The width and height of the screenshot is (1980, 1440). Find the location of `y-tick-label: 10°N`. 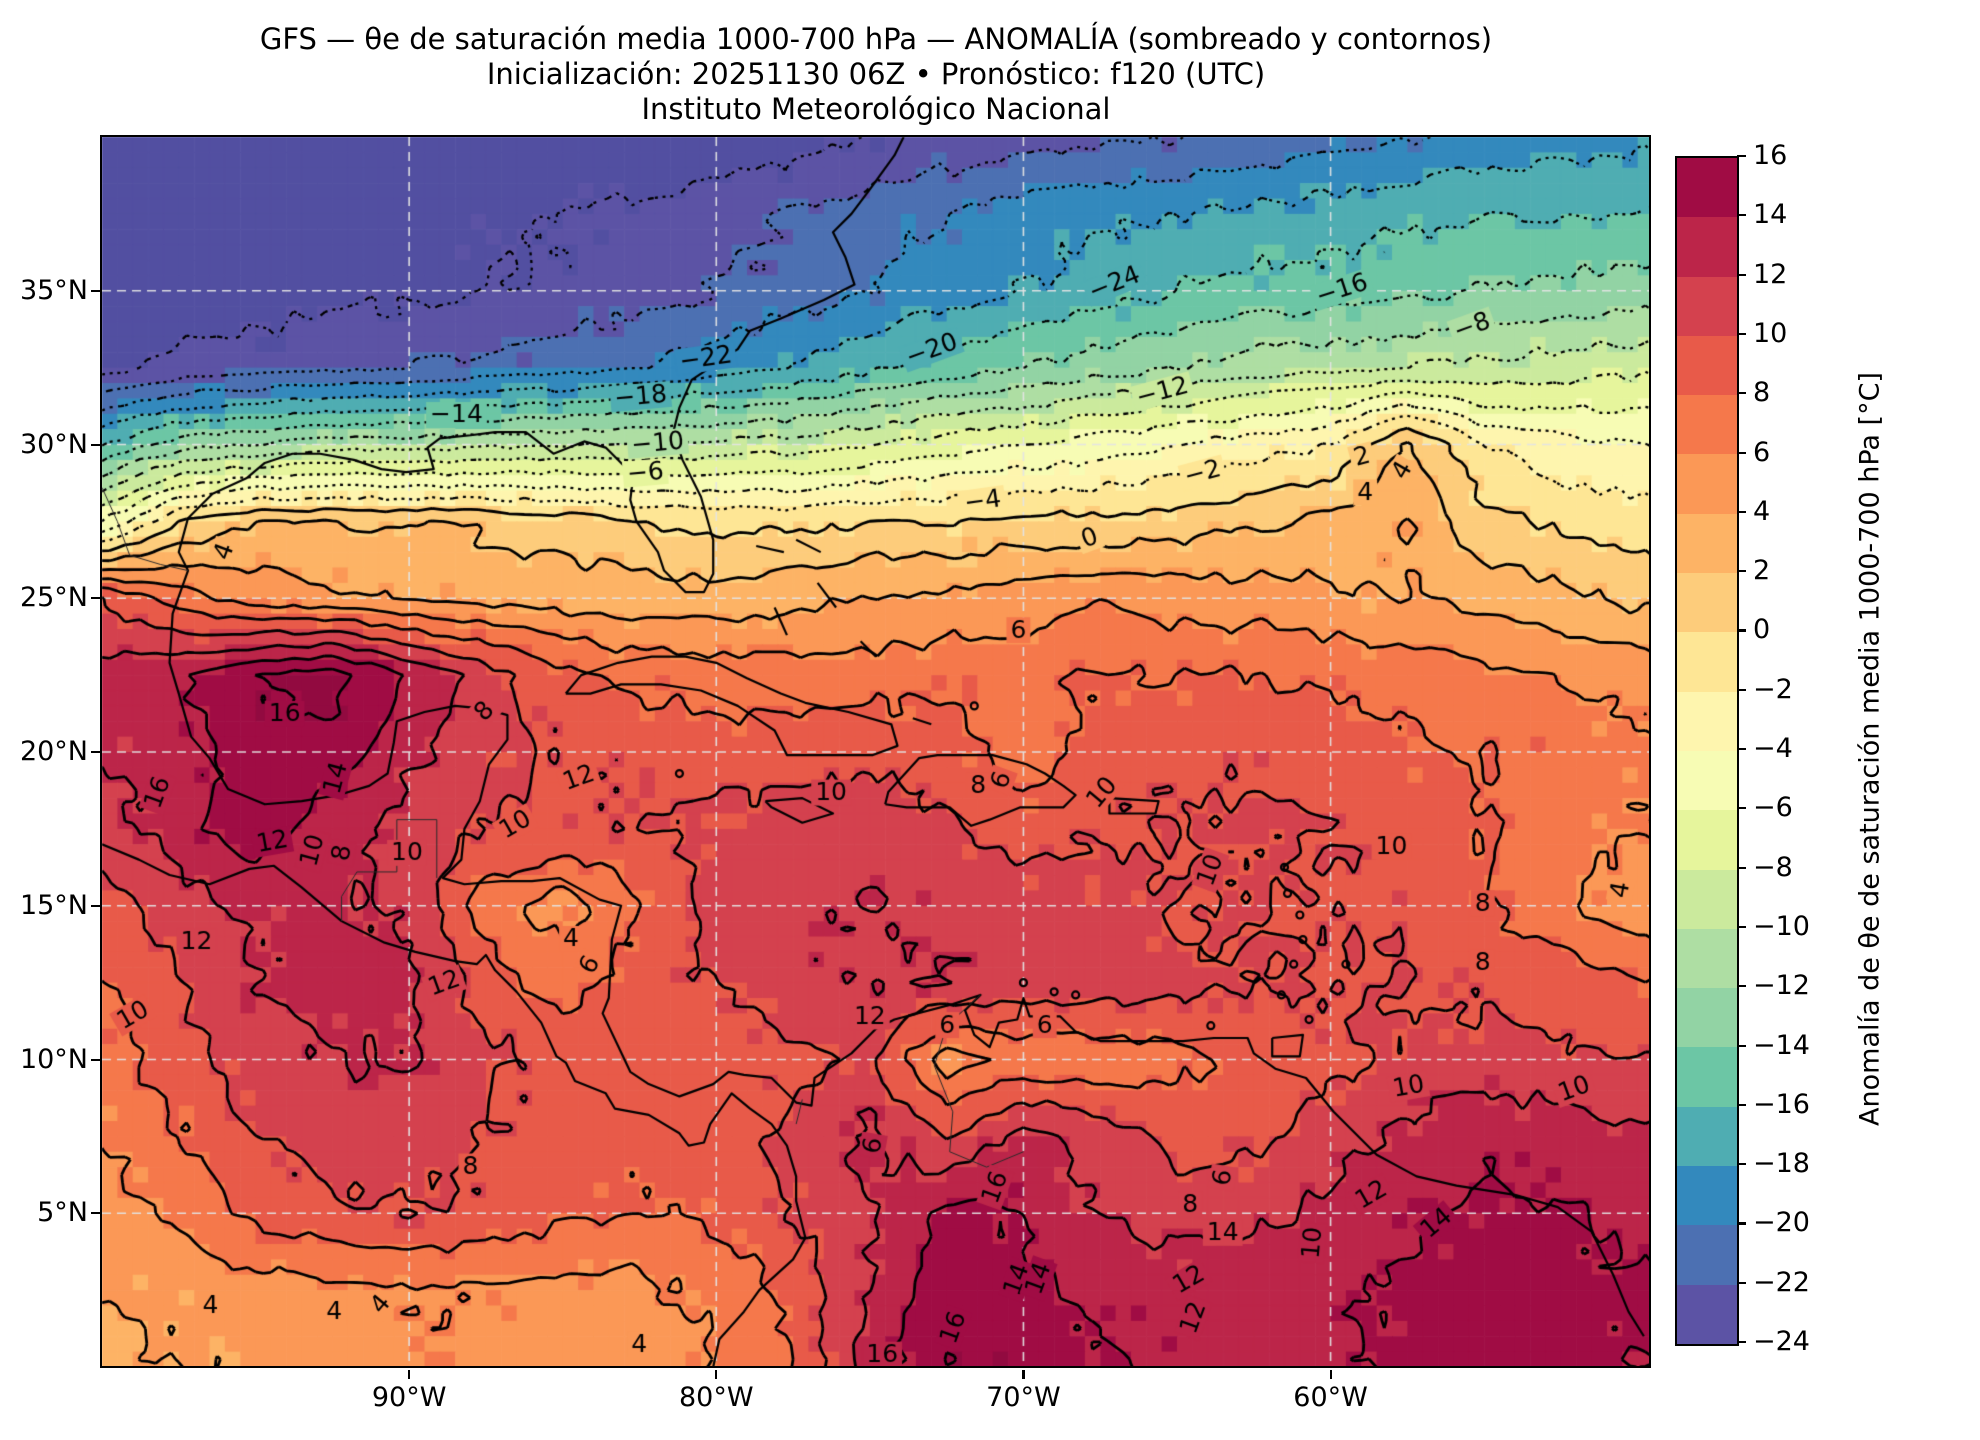

y-tick-label: 10°N is located at coordinates (53, 1059).